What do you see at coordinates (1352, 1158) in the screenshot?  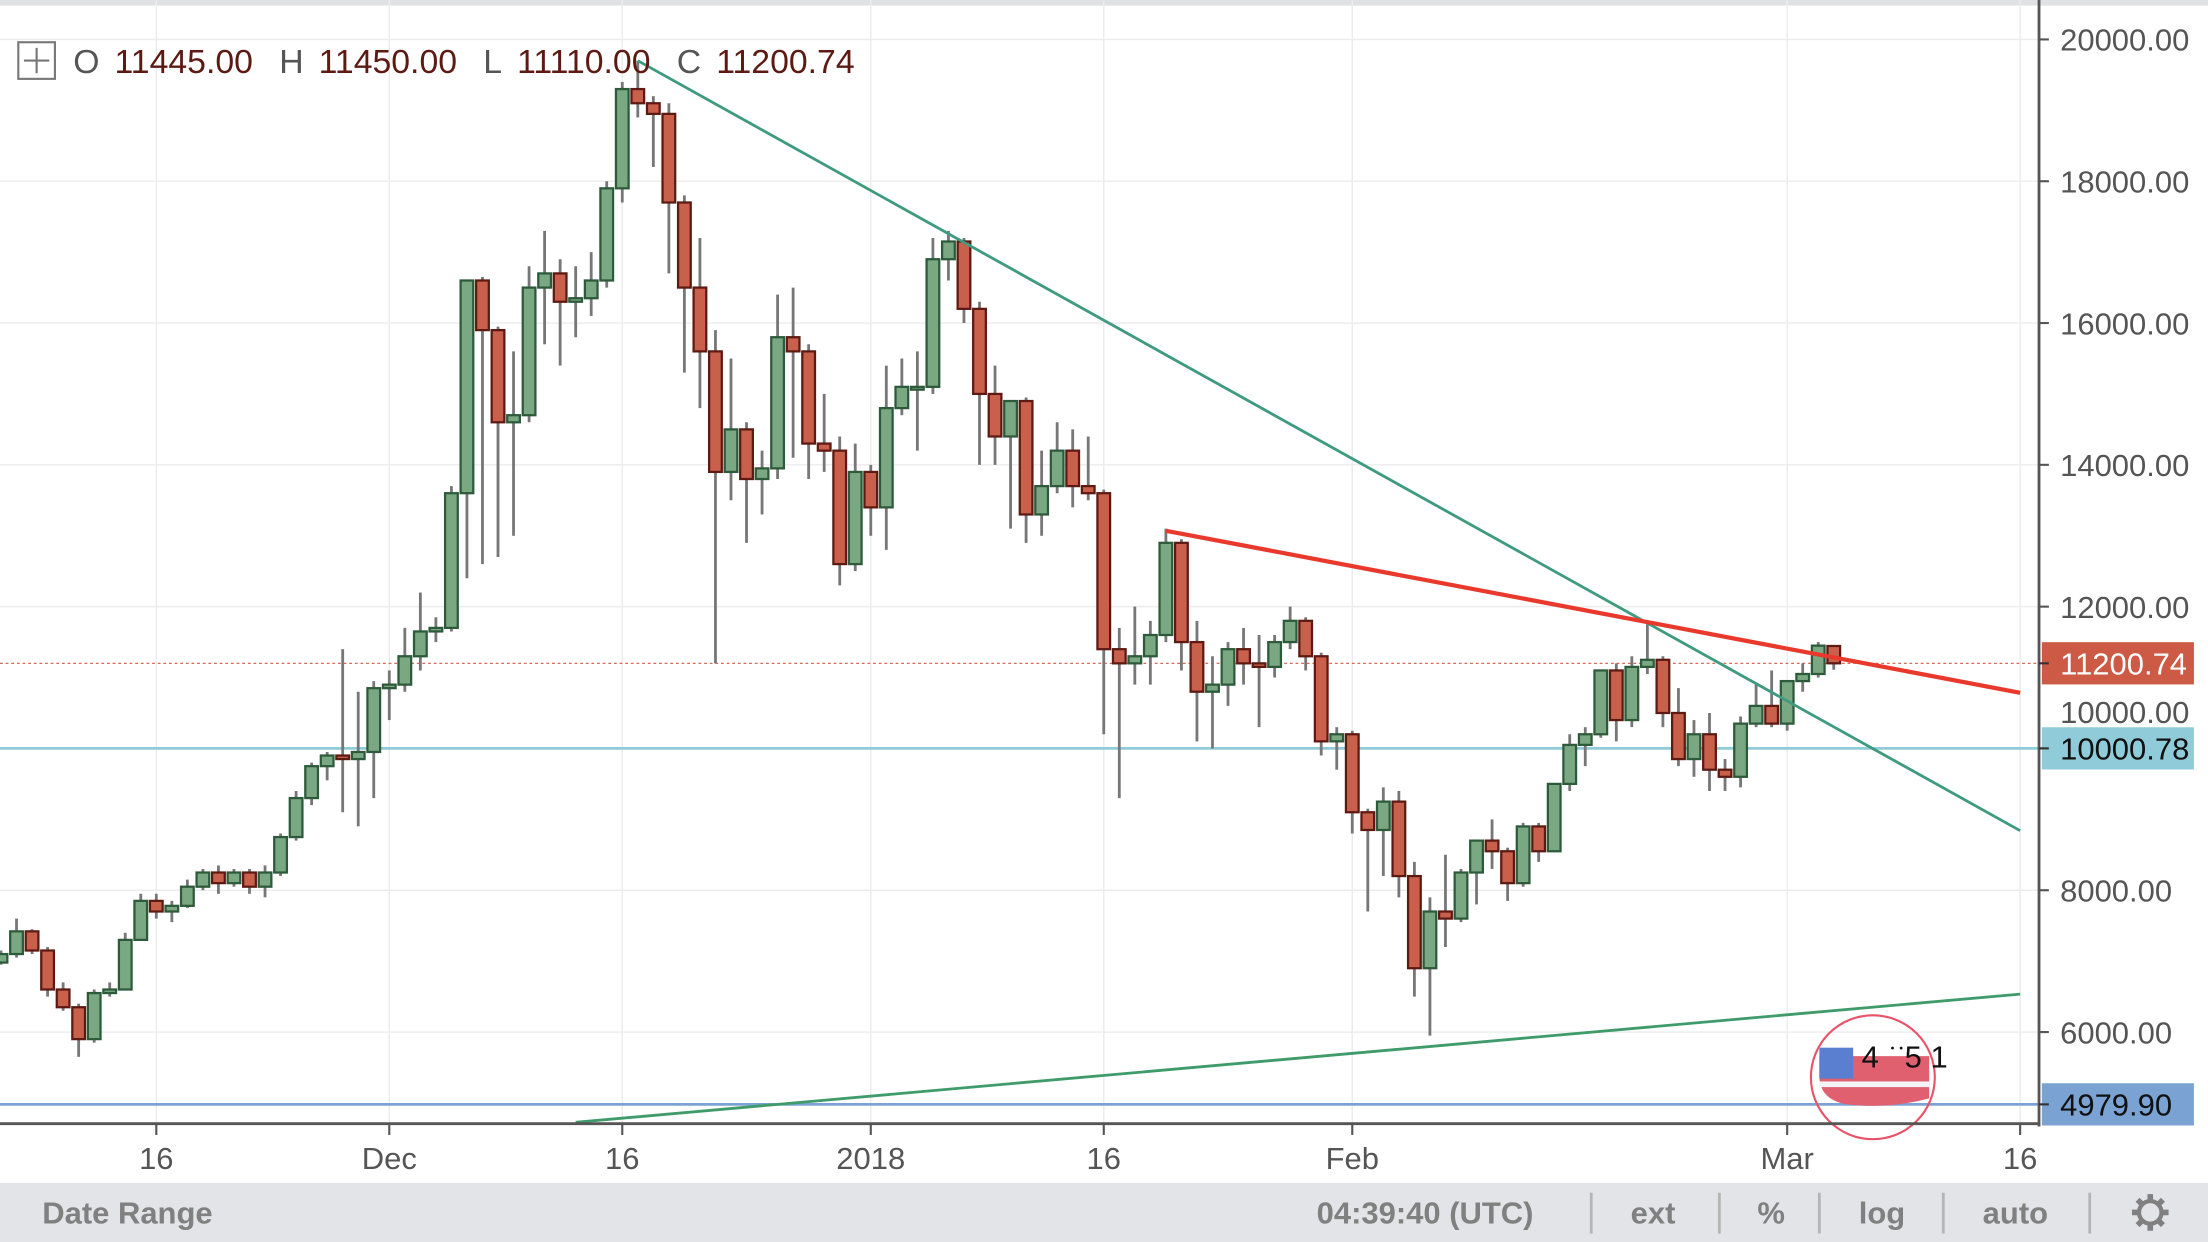 I see `x-tick-label: Feb` at bounding box center [1352, 1158].